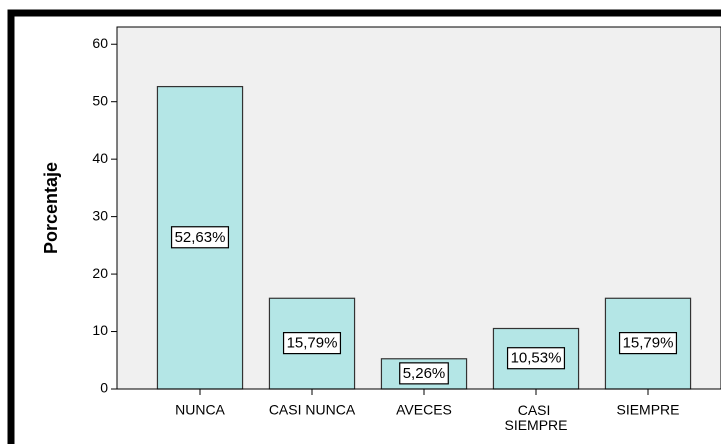 This screenshot has width=721, height=444. What do you see at coordinates (100, 100) in the screenshot?
I see `y-tick-label: 50` at bounding box center [100, 100].